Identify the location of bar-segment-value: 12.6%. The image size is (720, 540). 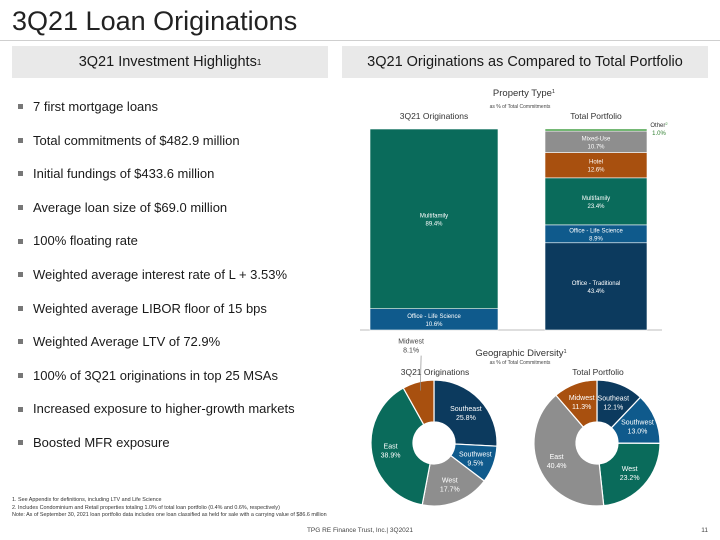
(596, 171).